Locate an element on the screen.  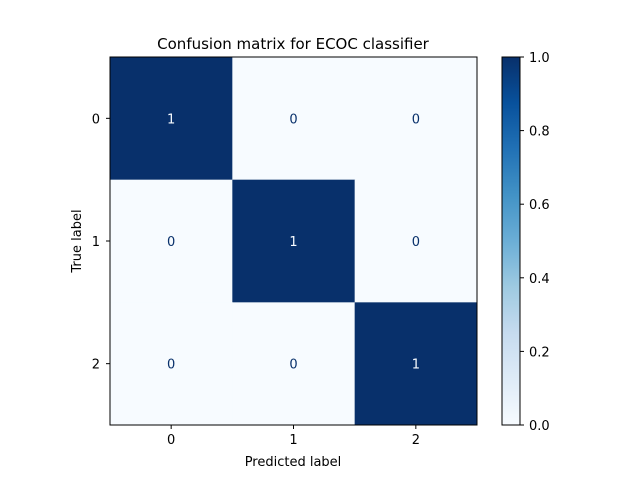
x-tick-label: 1 is located at coordinates (293, 440).